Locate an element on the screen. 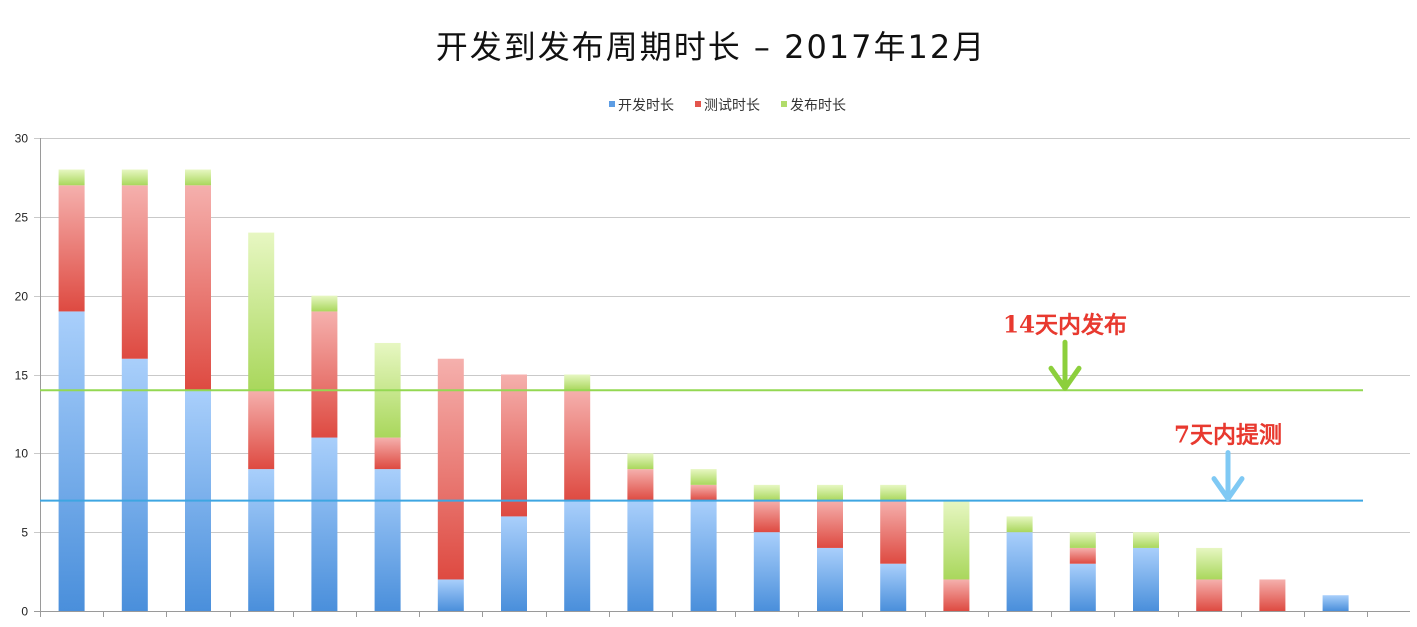 The width and height of the screenshot is (1417, 627). y-tick-label-10: 10 is located at coordinates (22, 454).